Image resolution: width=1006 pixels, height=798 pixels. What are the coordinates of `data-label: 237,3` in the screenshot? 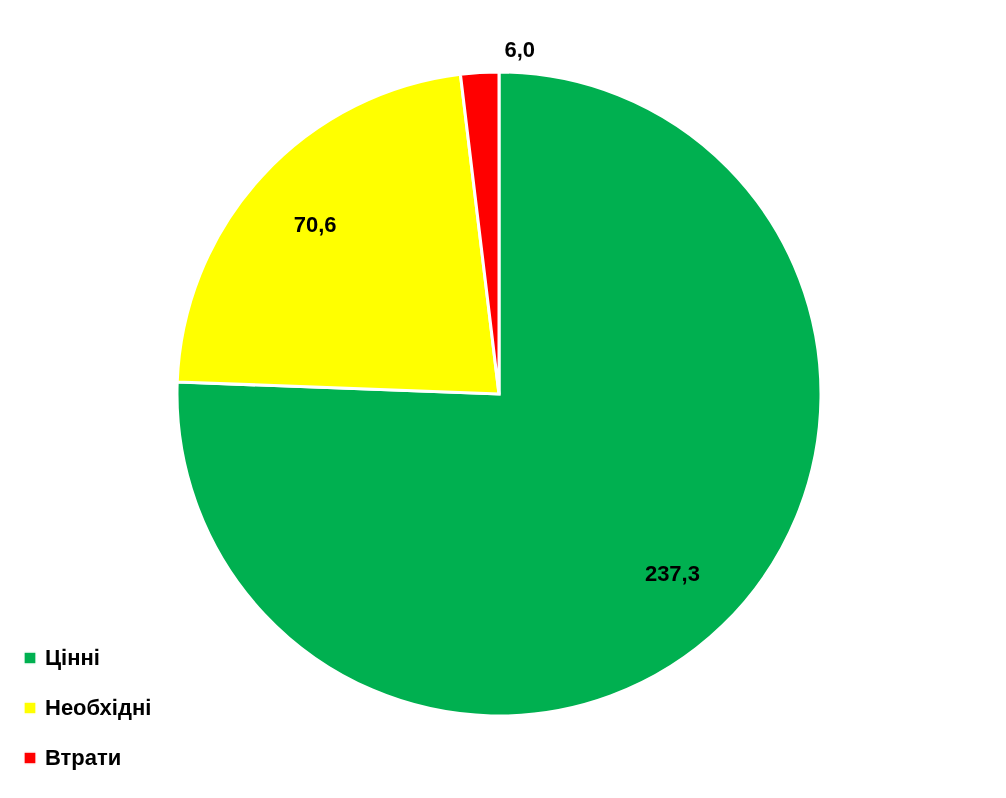 It's located at (672, 574).